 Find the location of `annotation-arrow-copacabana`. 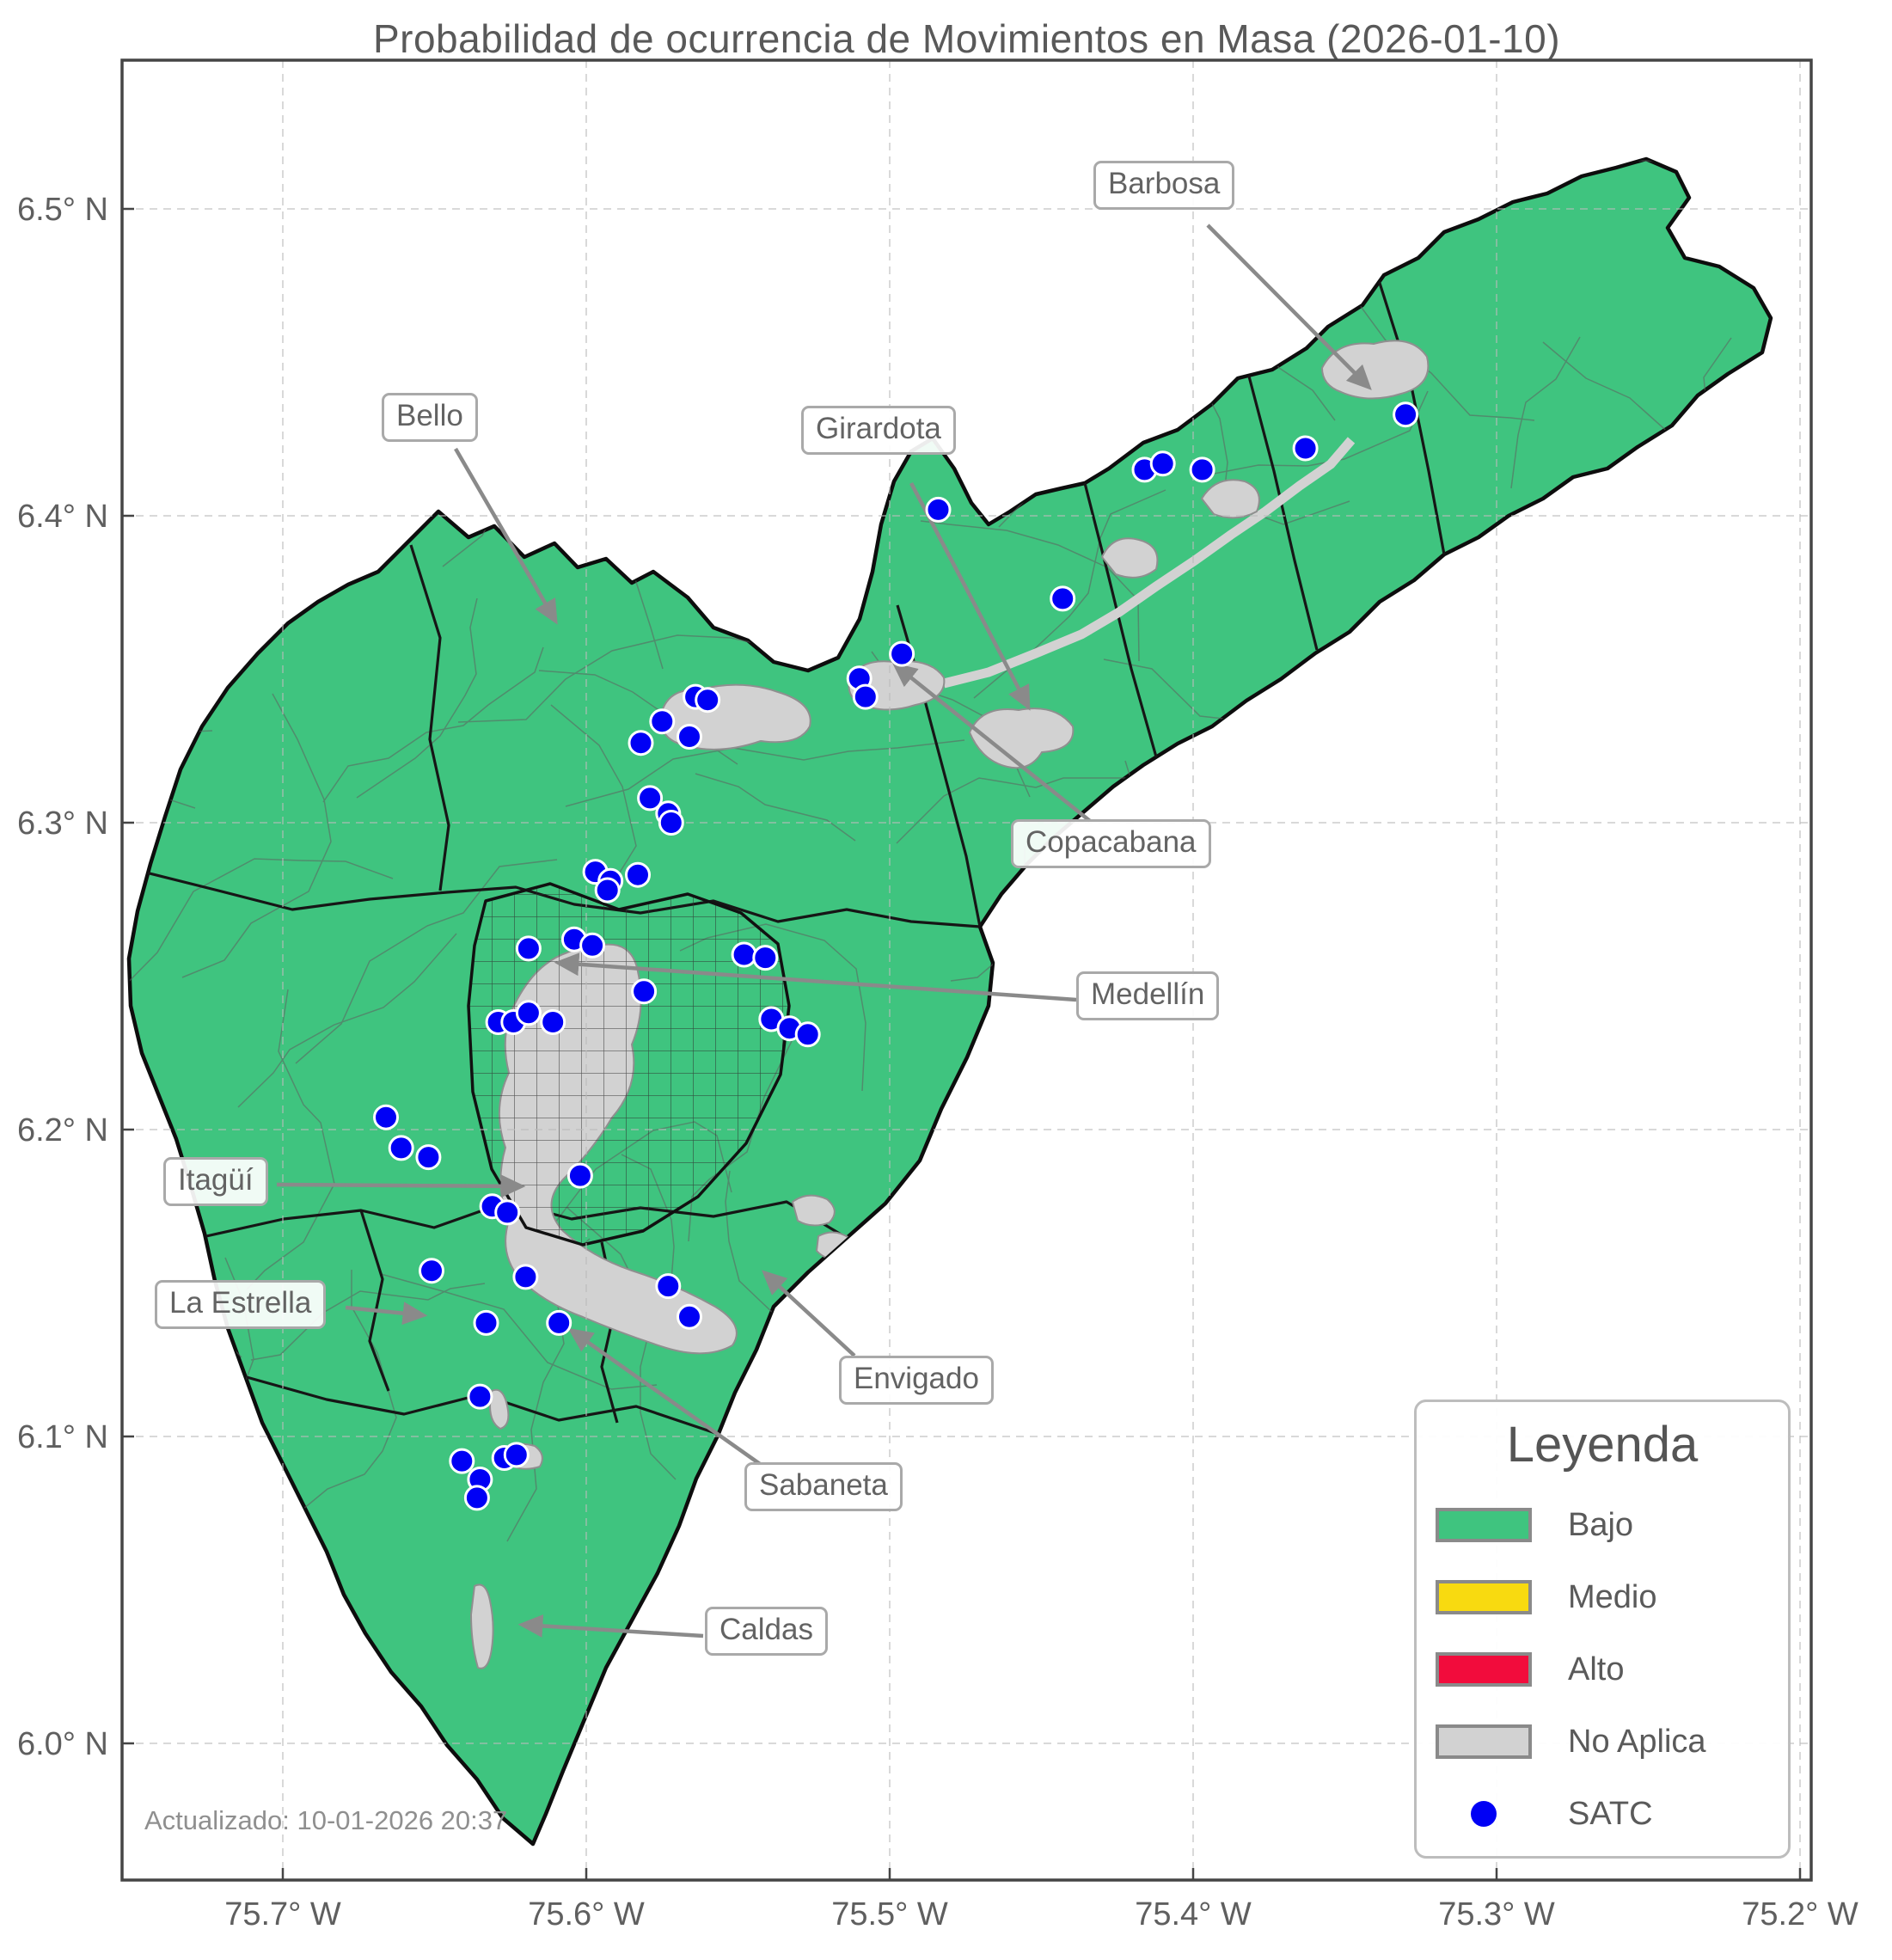

annotation-arrow-copacabana is located at coordinates (991, 742).